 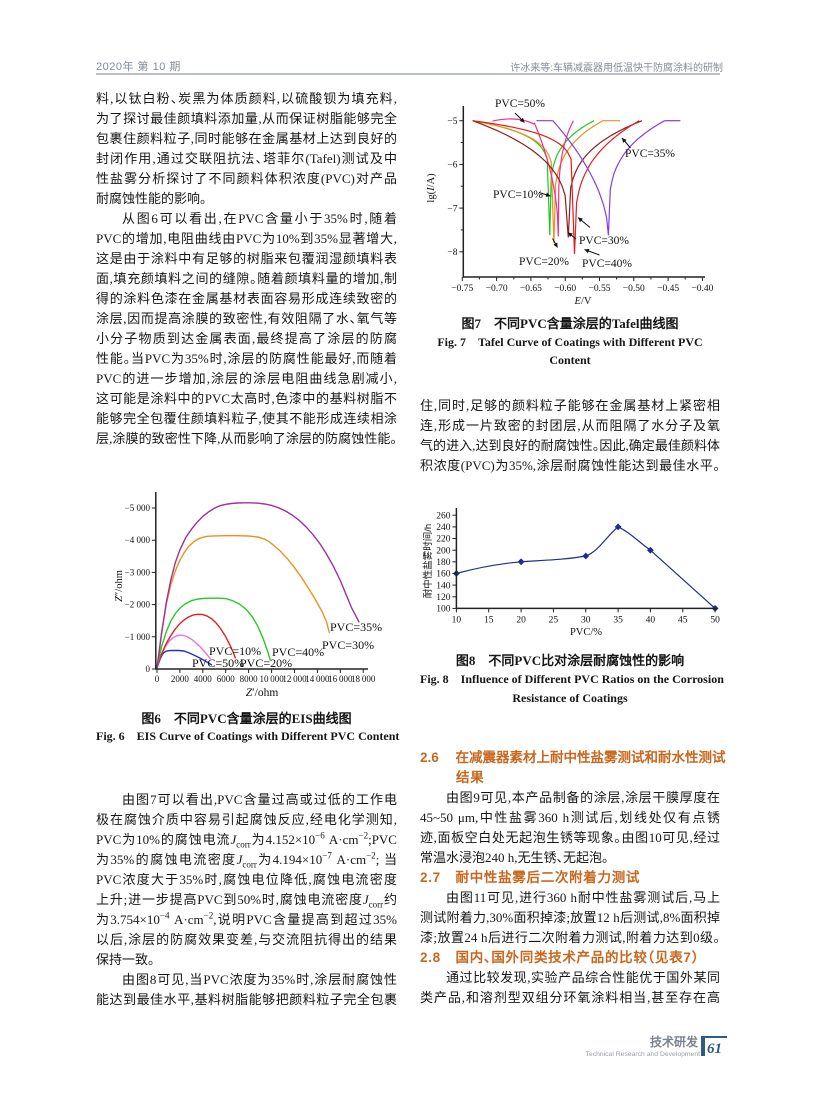 I want to click on svg-text: 40, so click(x=651, y=621).